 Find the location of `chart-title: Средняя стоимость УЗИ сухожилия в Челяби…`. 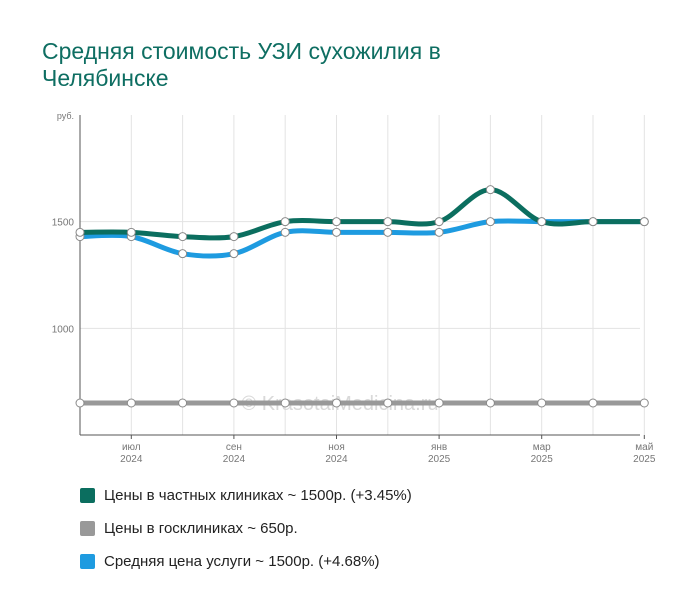

chart-title: Средняя стоимость УЗИ сухожилия в Челяби… is located at coordinates (241, 64).